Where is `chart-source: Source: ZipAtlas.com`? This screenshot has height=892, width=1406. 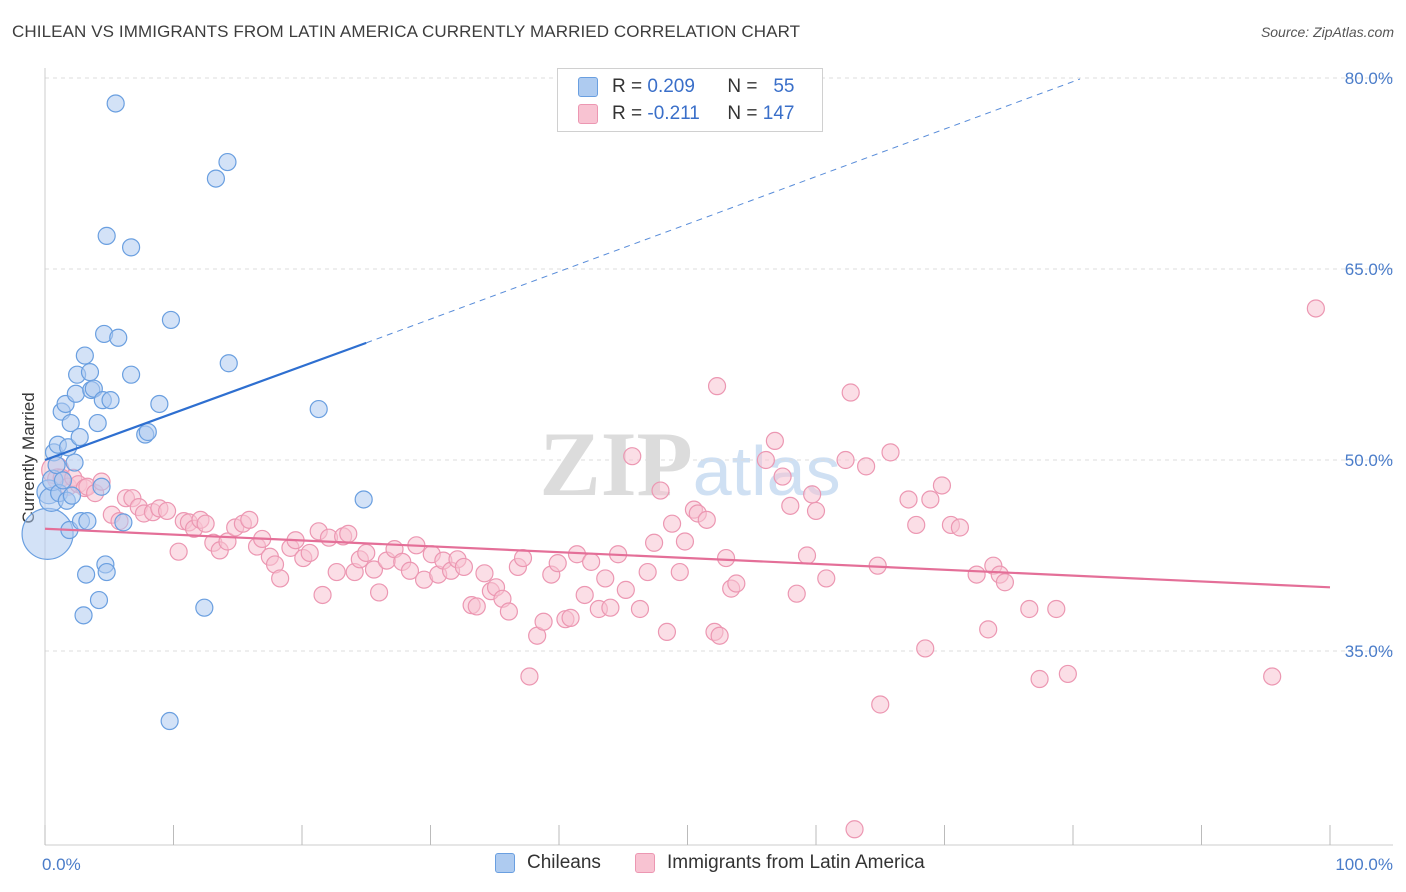 chart-source: Source: ZipAtlas.com is located at coordinates (1327, 32).